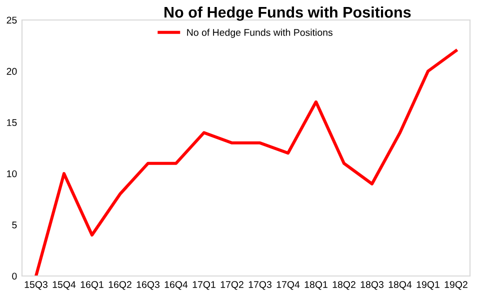 The image size is (479, 303). I want to click on y-tick-label: 20, so click(11, 71).